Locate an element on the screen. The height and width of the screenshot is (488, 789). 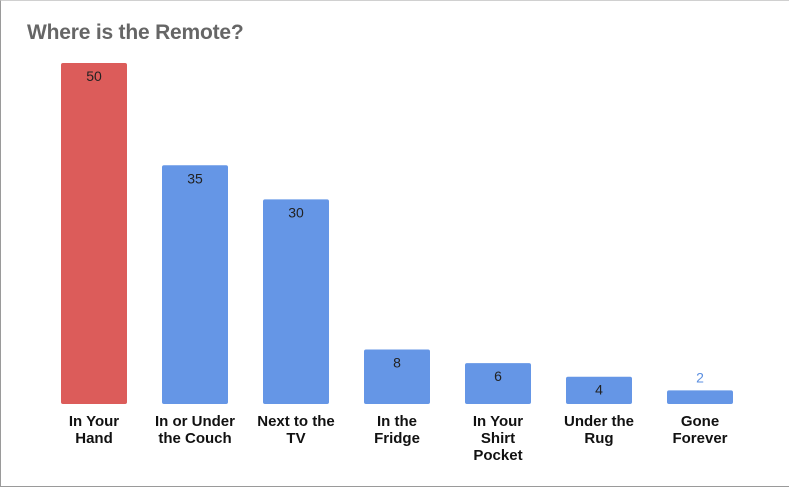
bar-value-label-6: 2 is located at coordinates (700, 377).